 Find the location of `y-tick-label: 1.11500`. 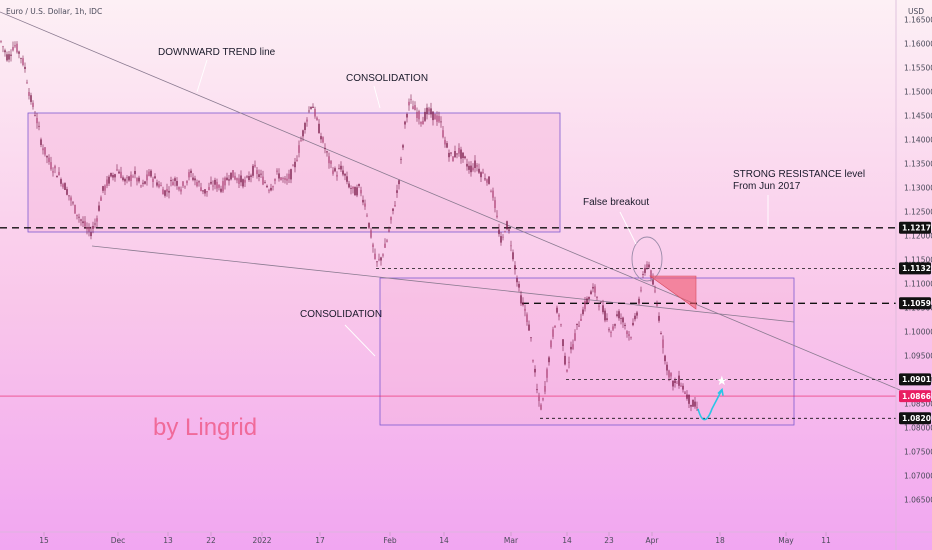

y-tick-label: 1.11500 is located at coordinates (918, 260).